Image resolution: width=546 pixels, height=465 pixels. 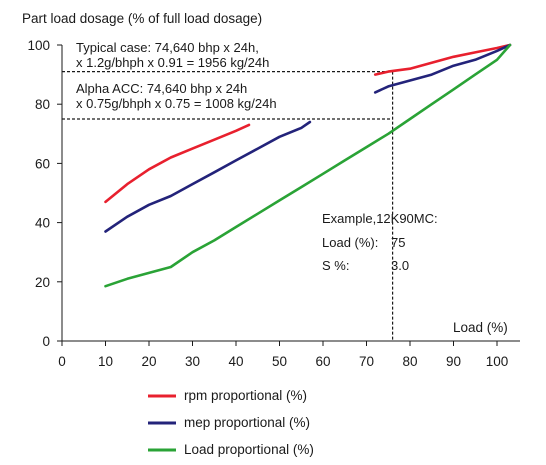 I want to click on legend-label-load: Load proportional (%), so click(x=249, y=449).